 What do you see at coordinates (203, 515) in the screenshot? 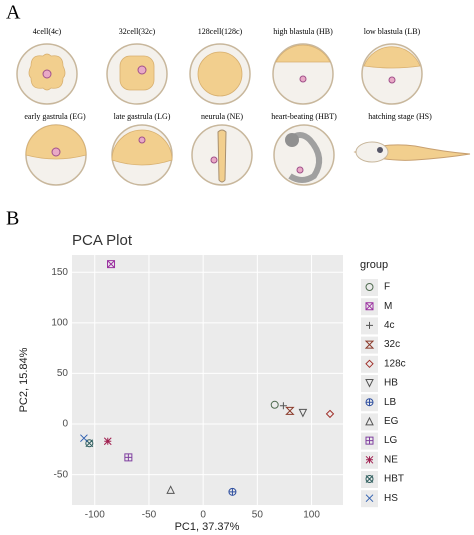
I see `x-tick-label: 0` at bounding box center [203, 515].